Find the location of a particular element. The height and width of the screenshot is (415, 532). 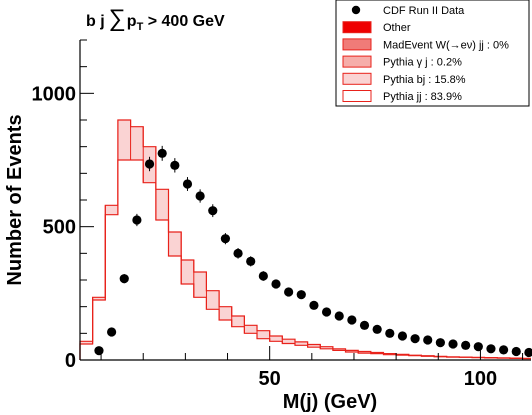

title-prefix: b j is located at coordinates (95, 21).